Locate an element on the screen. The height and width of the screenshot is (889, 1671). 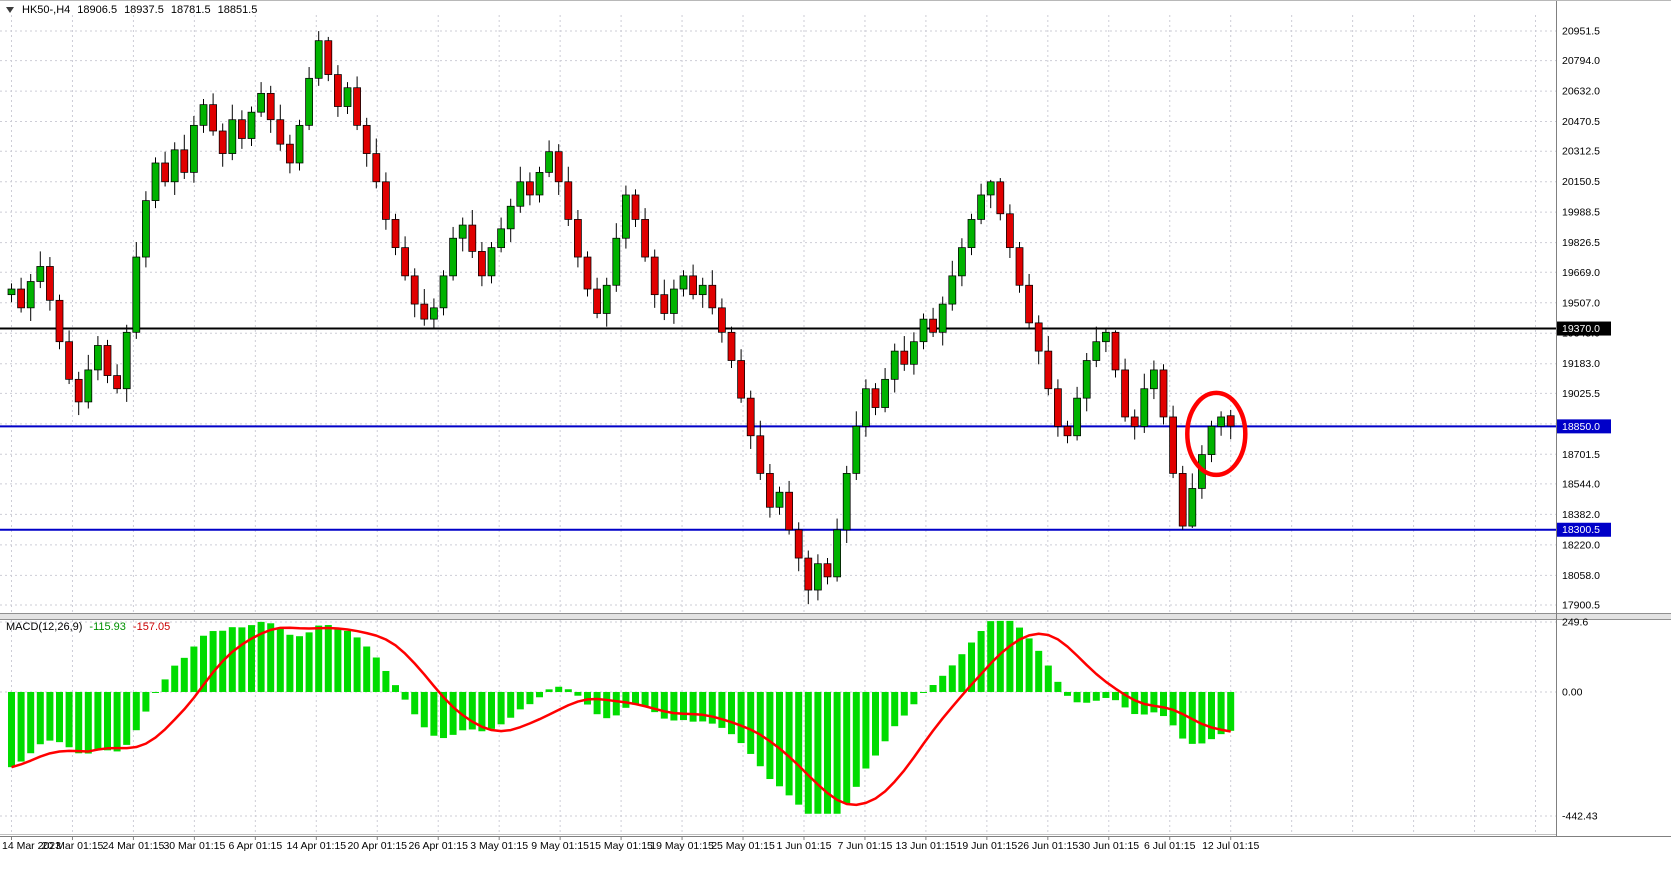
close-value: 18851.5 is located at coordinates (237, 10).